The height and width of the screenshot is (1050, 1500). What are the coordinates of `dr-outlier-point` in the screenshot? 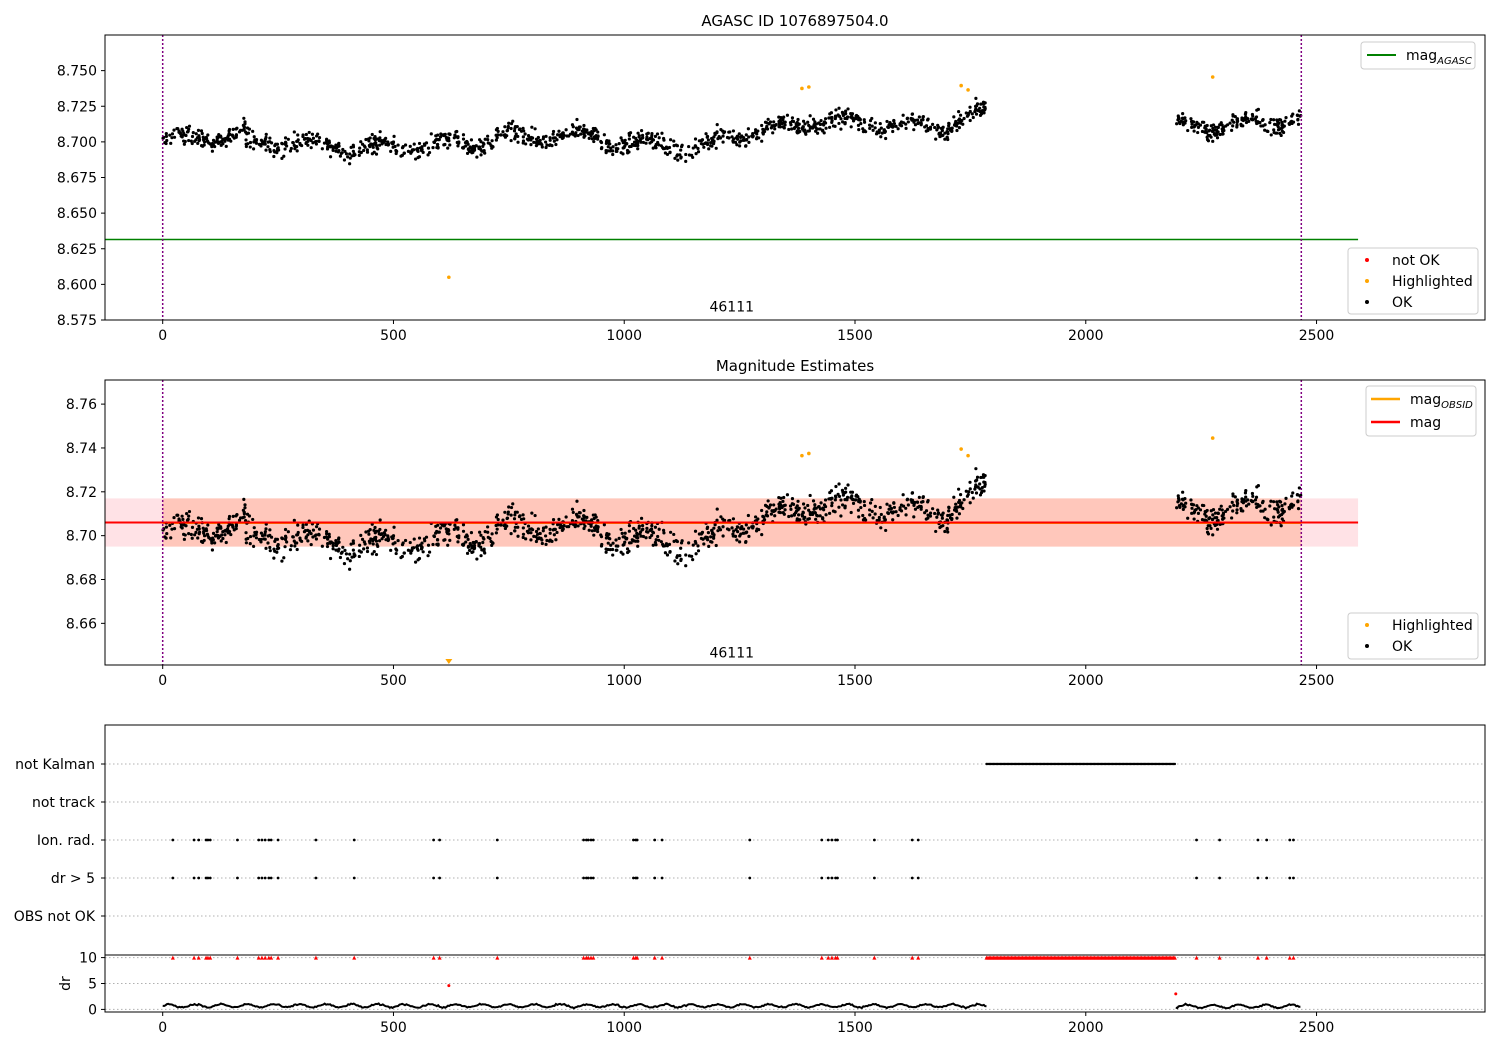 It's located at (1176, 994).